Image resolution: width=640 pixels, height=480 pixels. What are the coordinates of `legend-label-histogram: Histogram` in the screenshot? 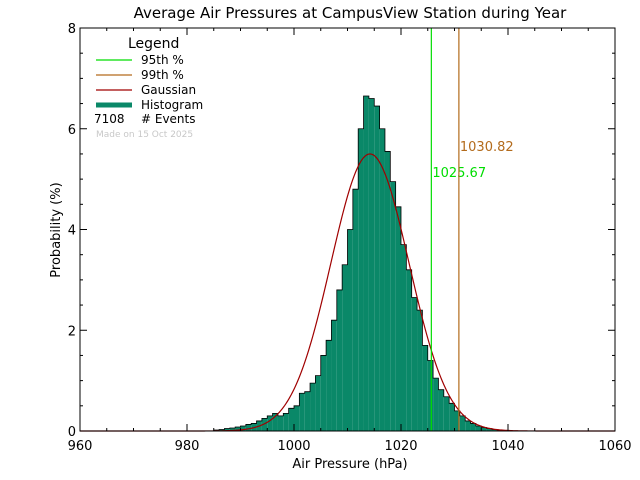 It's located at (172, 105).